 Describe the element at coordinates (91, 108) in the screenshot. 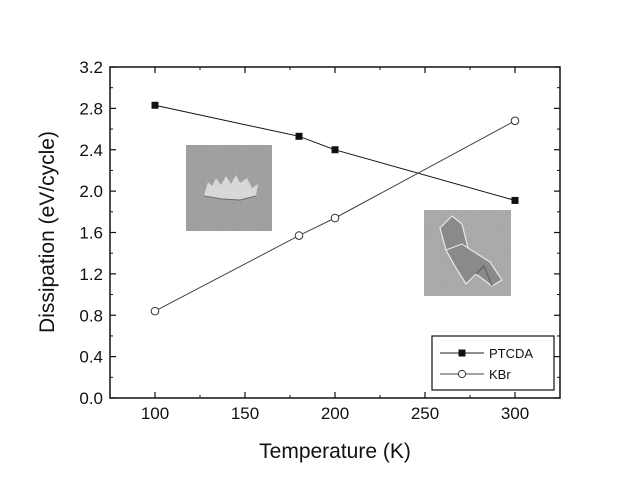

I see `y-tick-label: 2.8` at that location.